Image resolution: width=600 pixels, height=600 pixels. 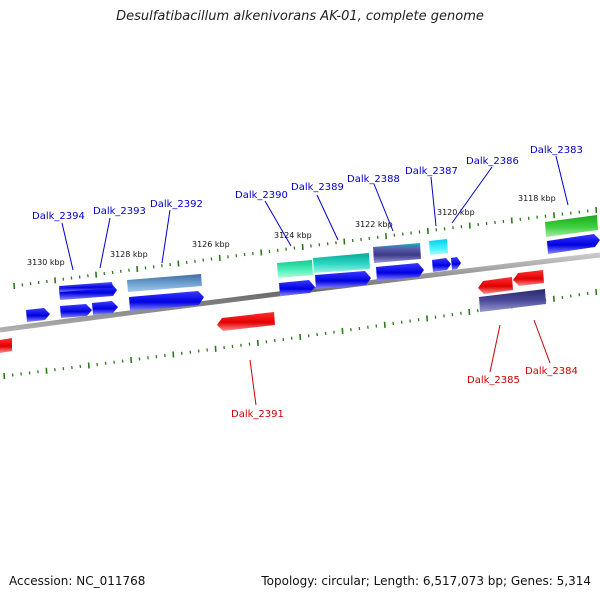 What do you see at coordinates (431, 171) in the screenshot?
I see `gene-label-dalk-2387: Dalk_2387` at bounding box center [431, 171].